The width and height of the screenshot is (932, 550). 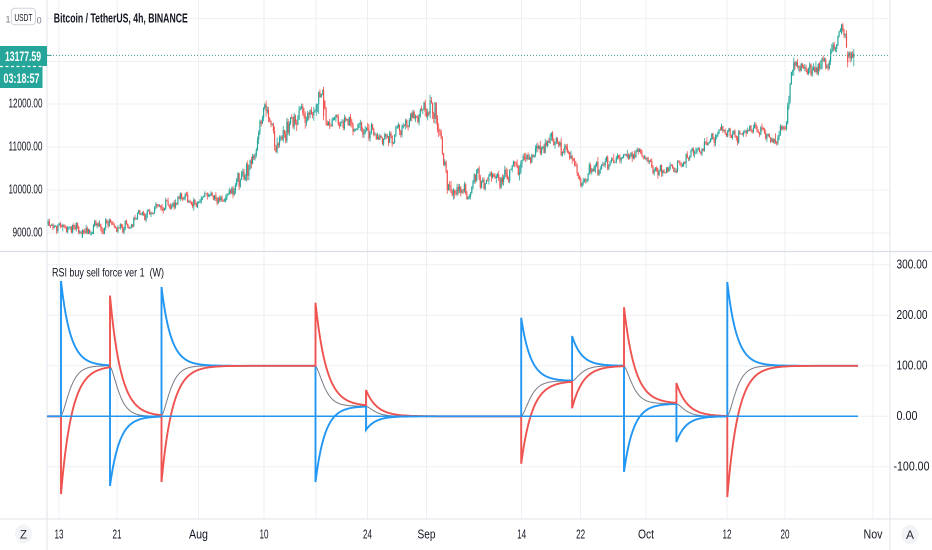 I want to click on svg-text: 13177.59, so click(x=23, y=56).